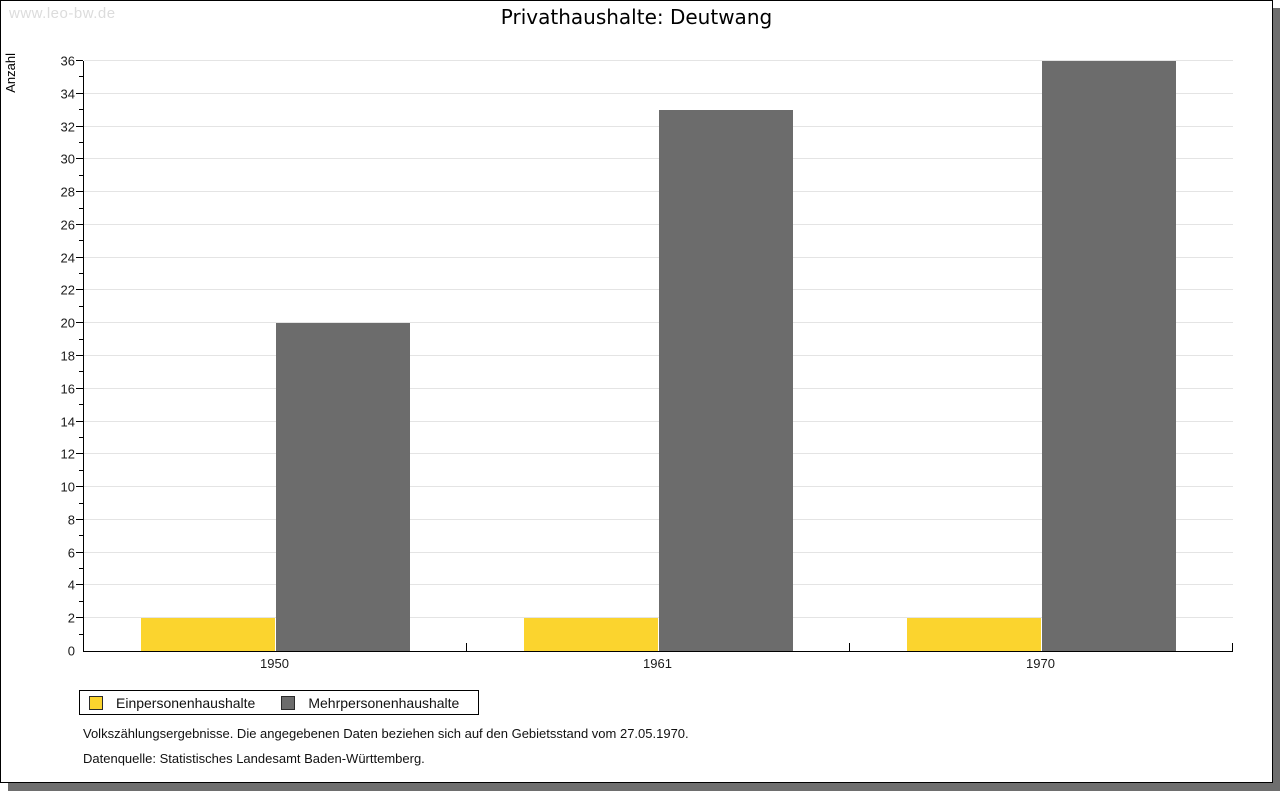 Image resolution: width=1280 pixels, height=791 pixels. I want to click on y-axis-tick-label: 10, so click(67, 487).